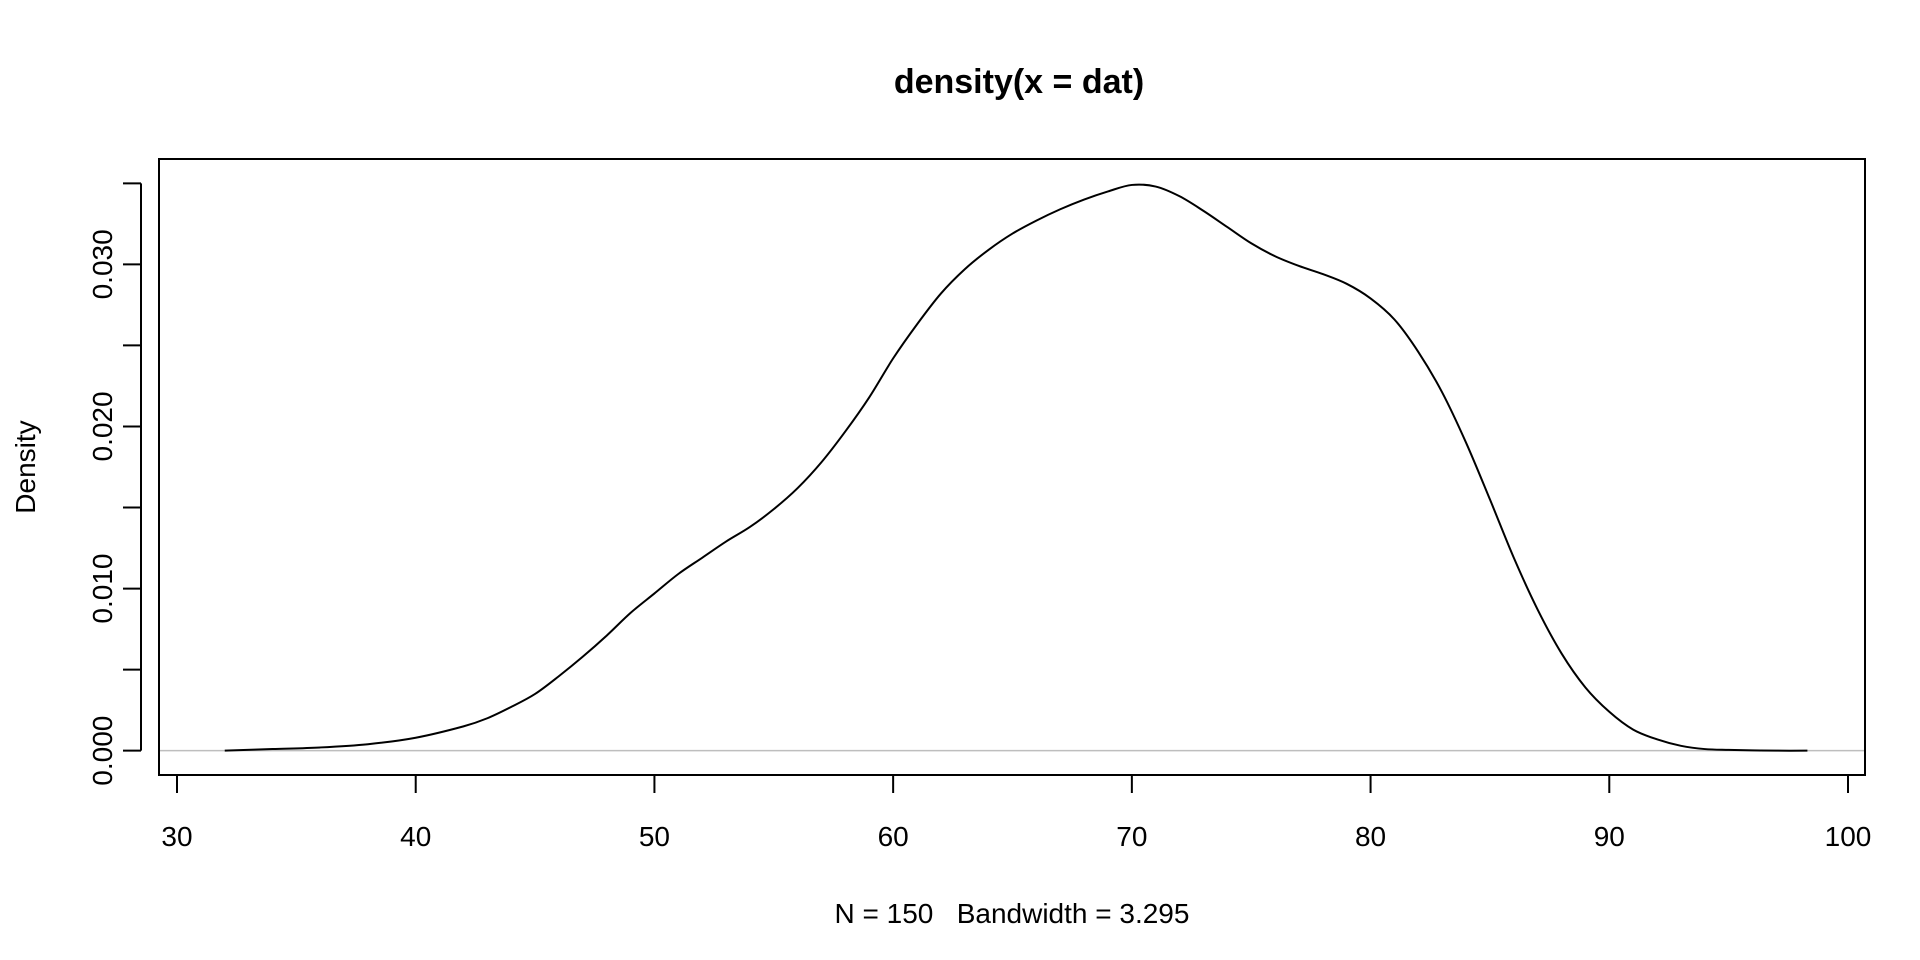 This screenshot has width=1920, height=960. I want to click on x-tick-label: 50, so click(654, 836).